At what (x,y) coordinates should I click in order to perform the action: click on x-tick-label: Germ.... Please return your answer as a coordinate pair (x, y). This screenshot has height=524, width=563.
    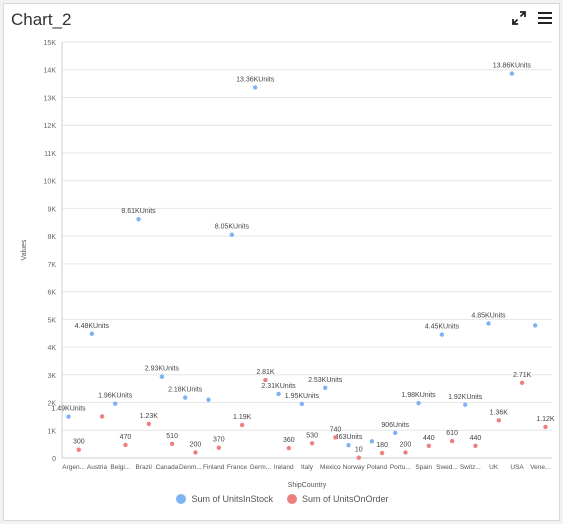
    Looking at the image, I should click on (260, 467).